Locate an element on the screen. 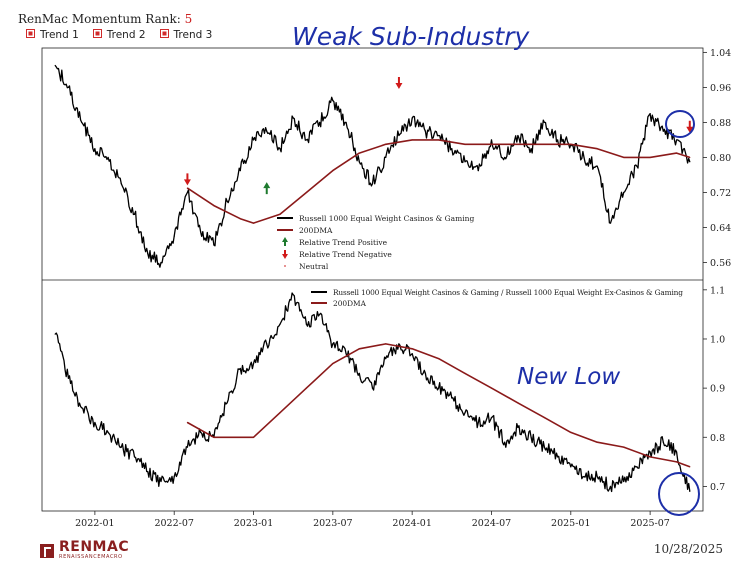  trend-label: Trend 1 is located at coordinates (59, 35).